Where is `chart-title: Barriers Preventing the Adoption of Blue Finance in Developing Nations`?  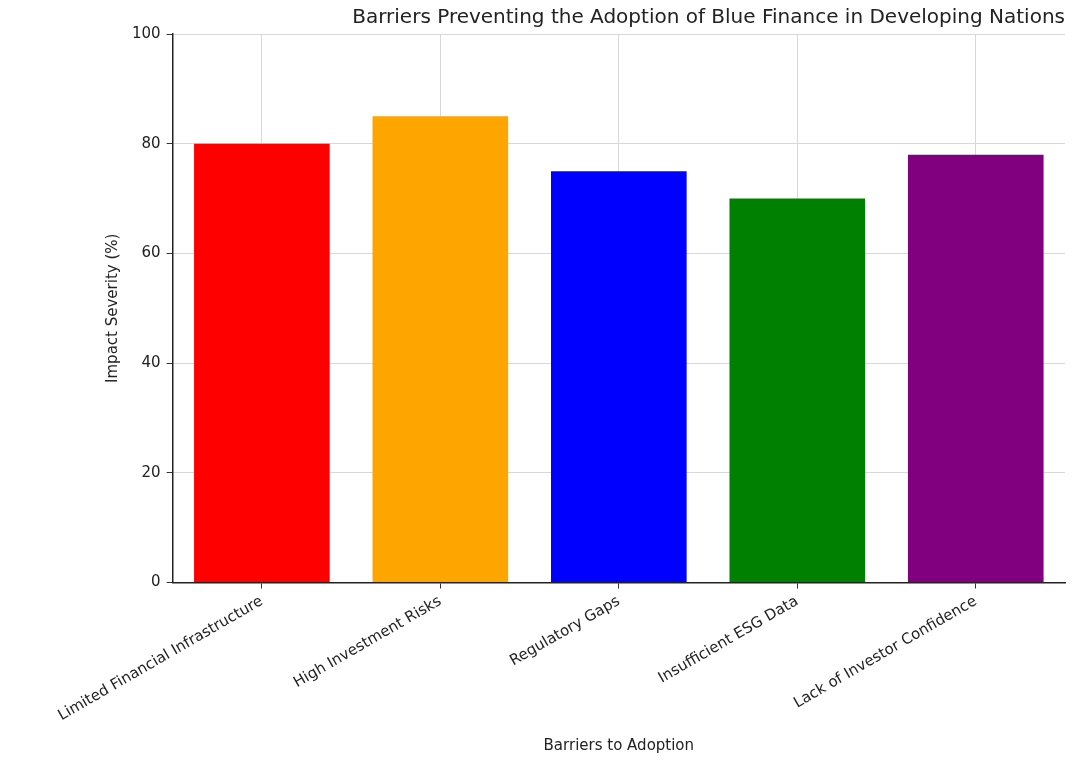 chart-title: Barriers Preventing the Adoption of Blue Finance in Developing Nations is located at coordinates (708, 16).